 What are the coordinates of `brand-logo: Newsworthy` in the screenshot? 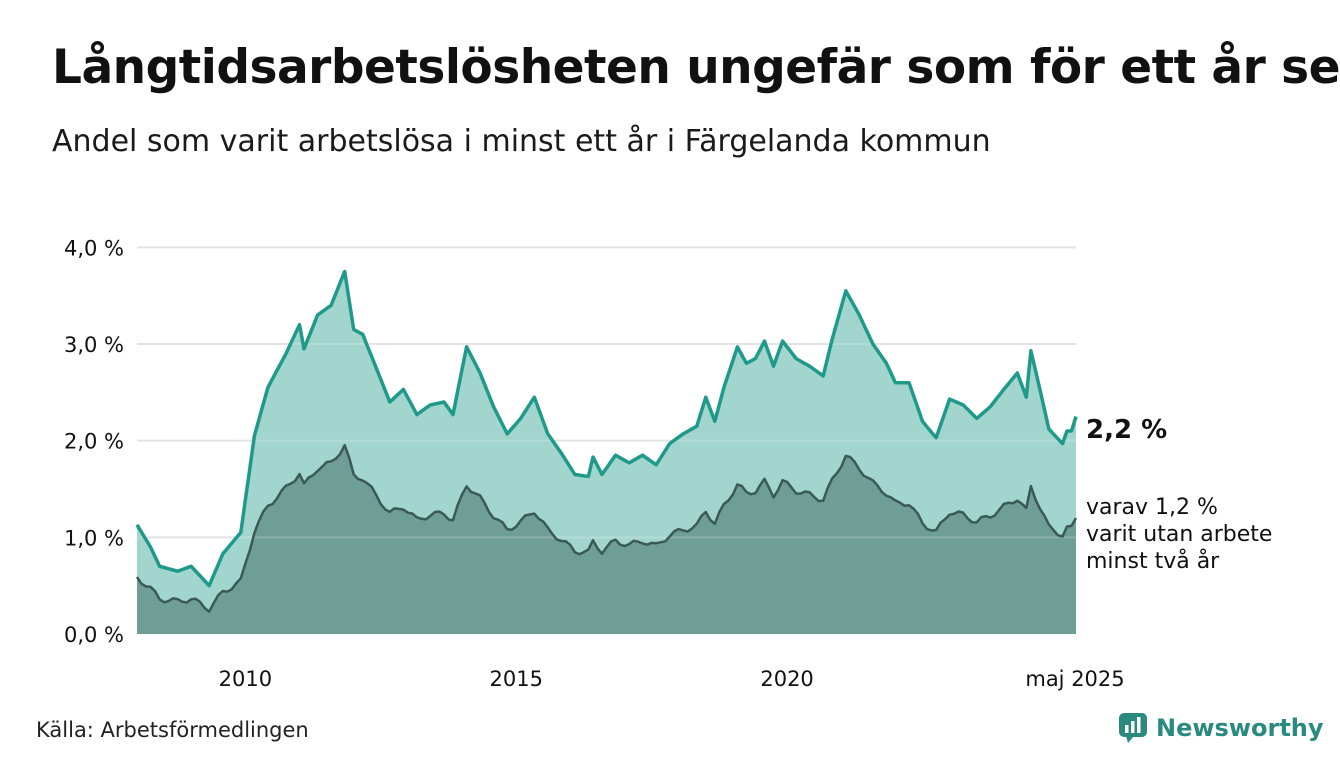 It's located at (1221, 728).